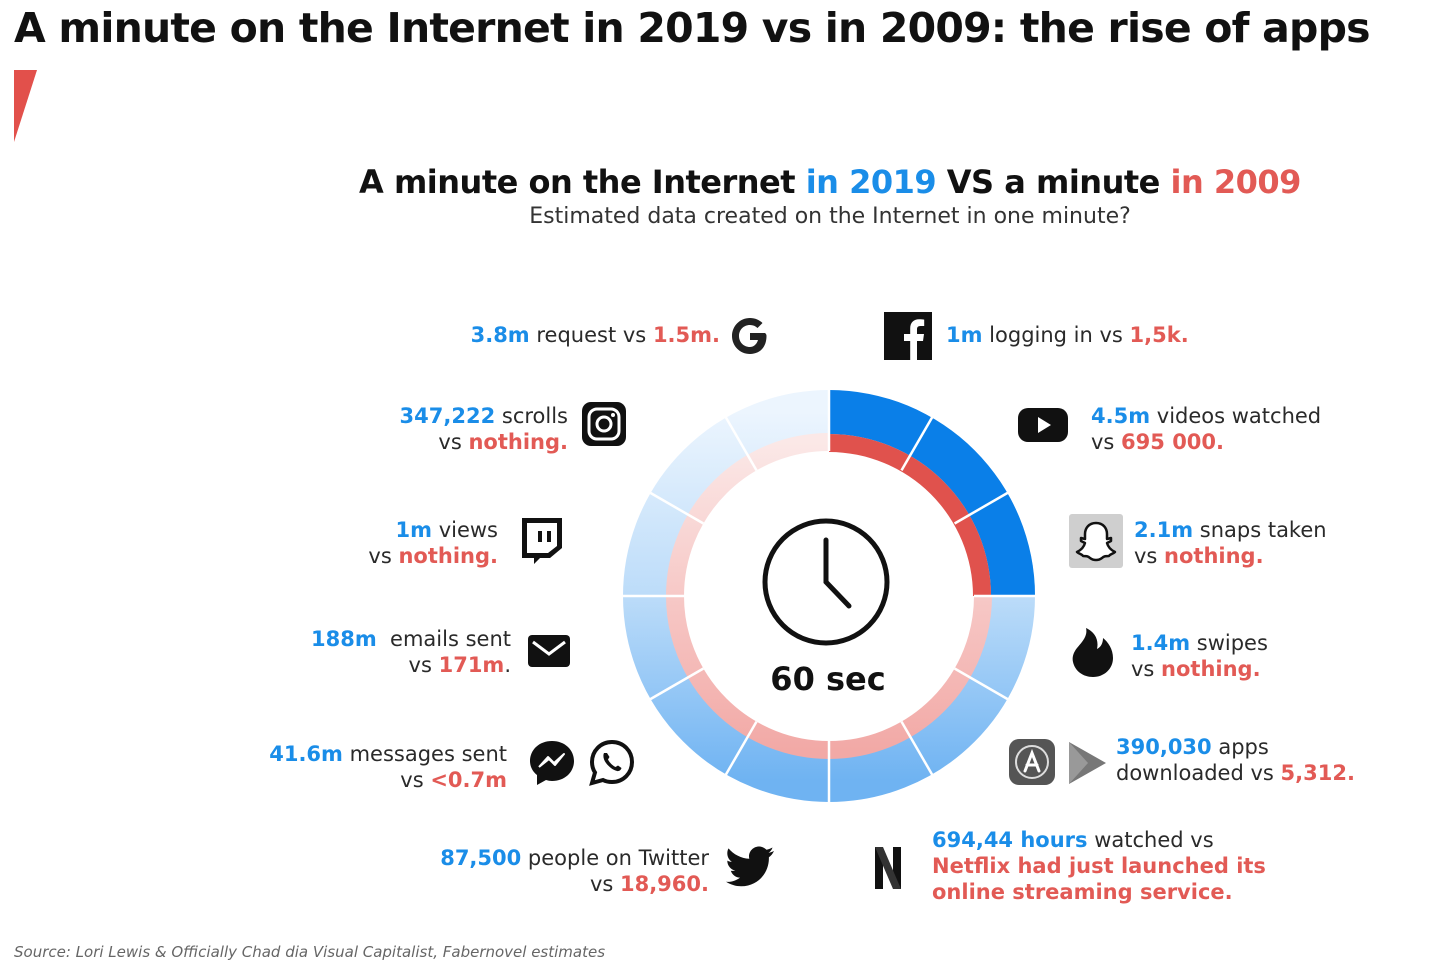 The image size is (1456, 972). What do you see at coordinates (1106, 442) in the screenshot?
I see `youtube-vs: vs` at bounding box center [1106, 442].